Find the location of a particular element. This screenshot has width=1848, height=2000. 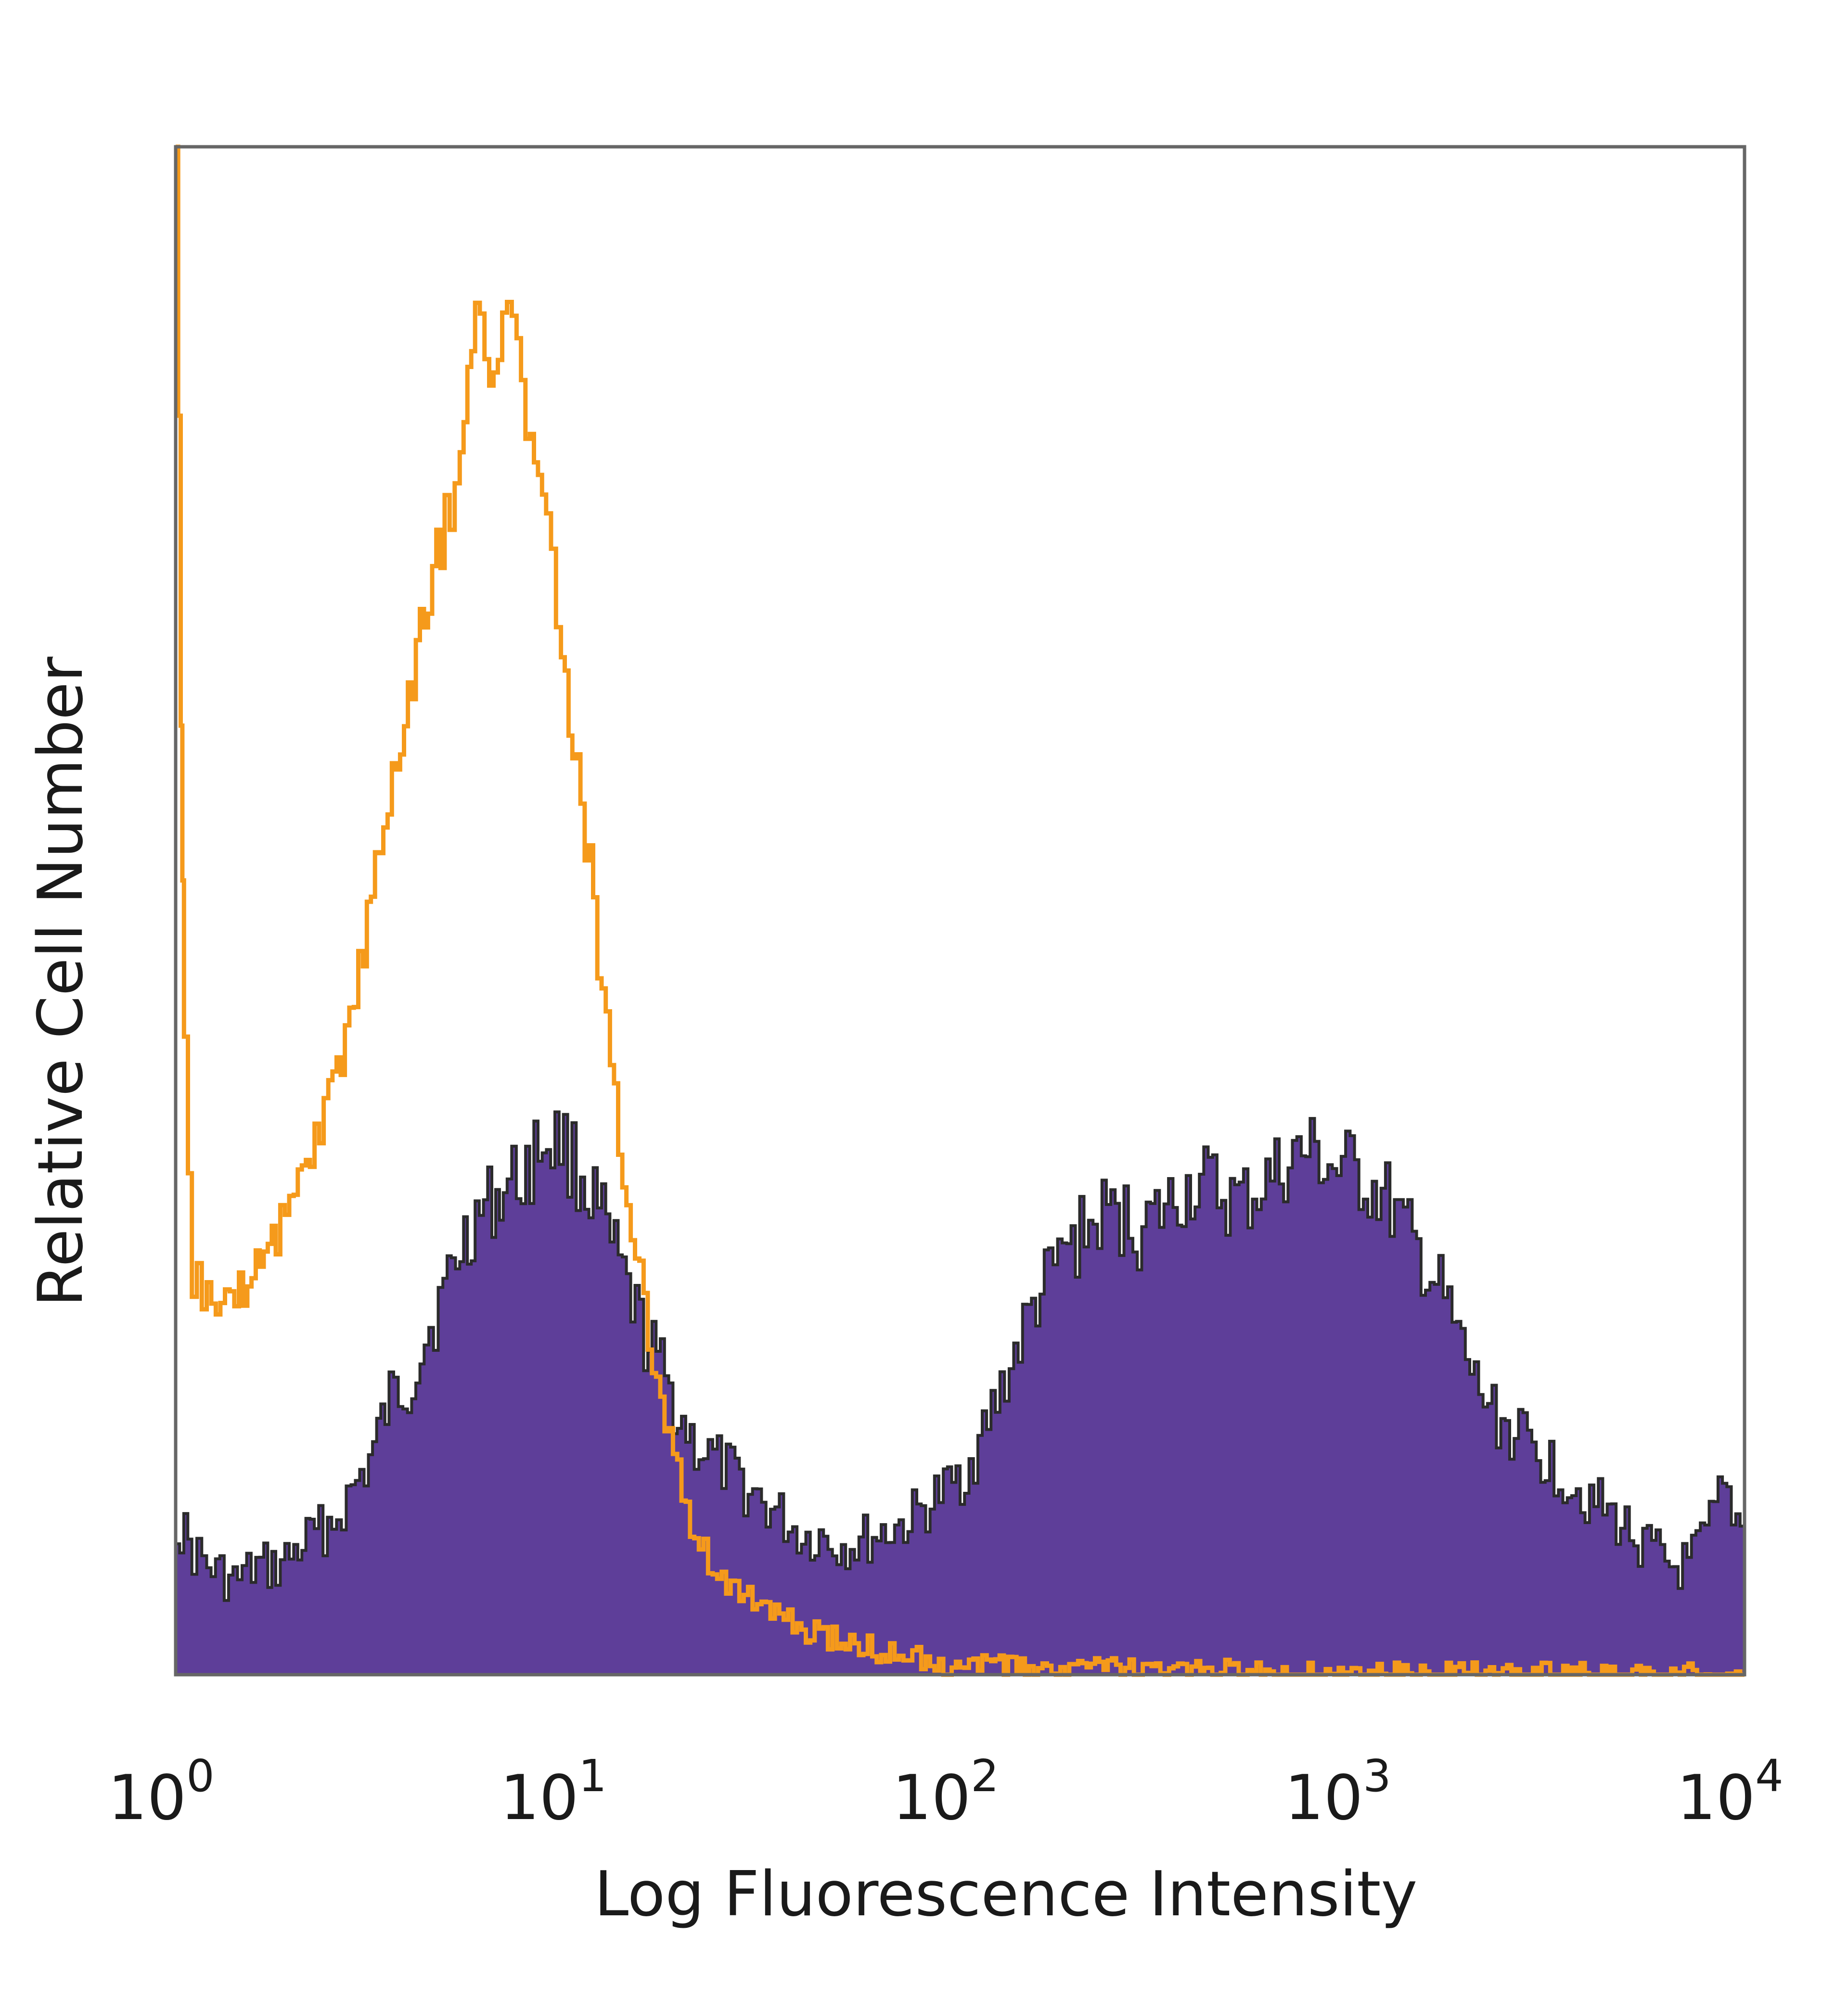

x-tick-label: 10² is located at coordinates (945, 1792).